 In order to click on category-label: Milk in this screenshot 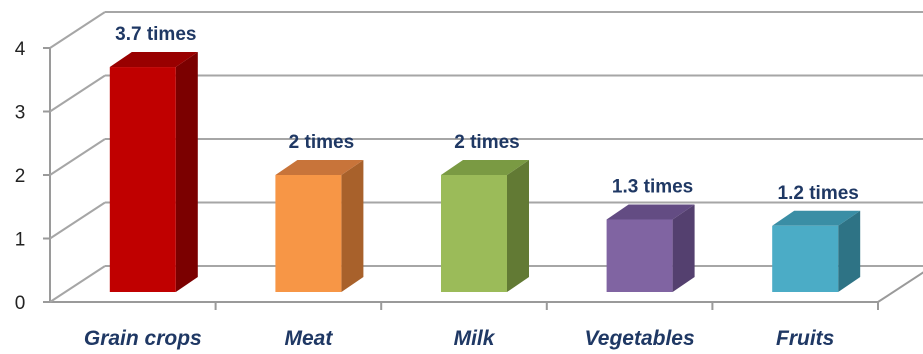, I will do `click(475, 338)`.